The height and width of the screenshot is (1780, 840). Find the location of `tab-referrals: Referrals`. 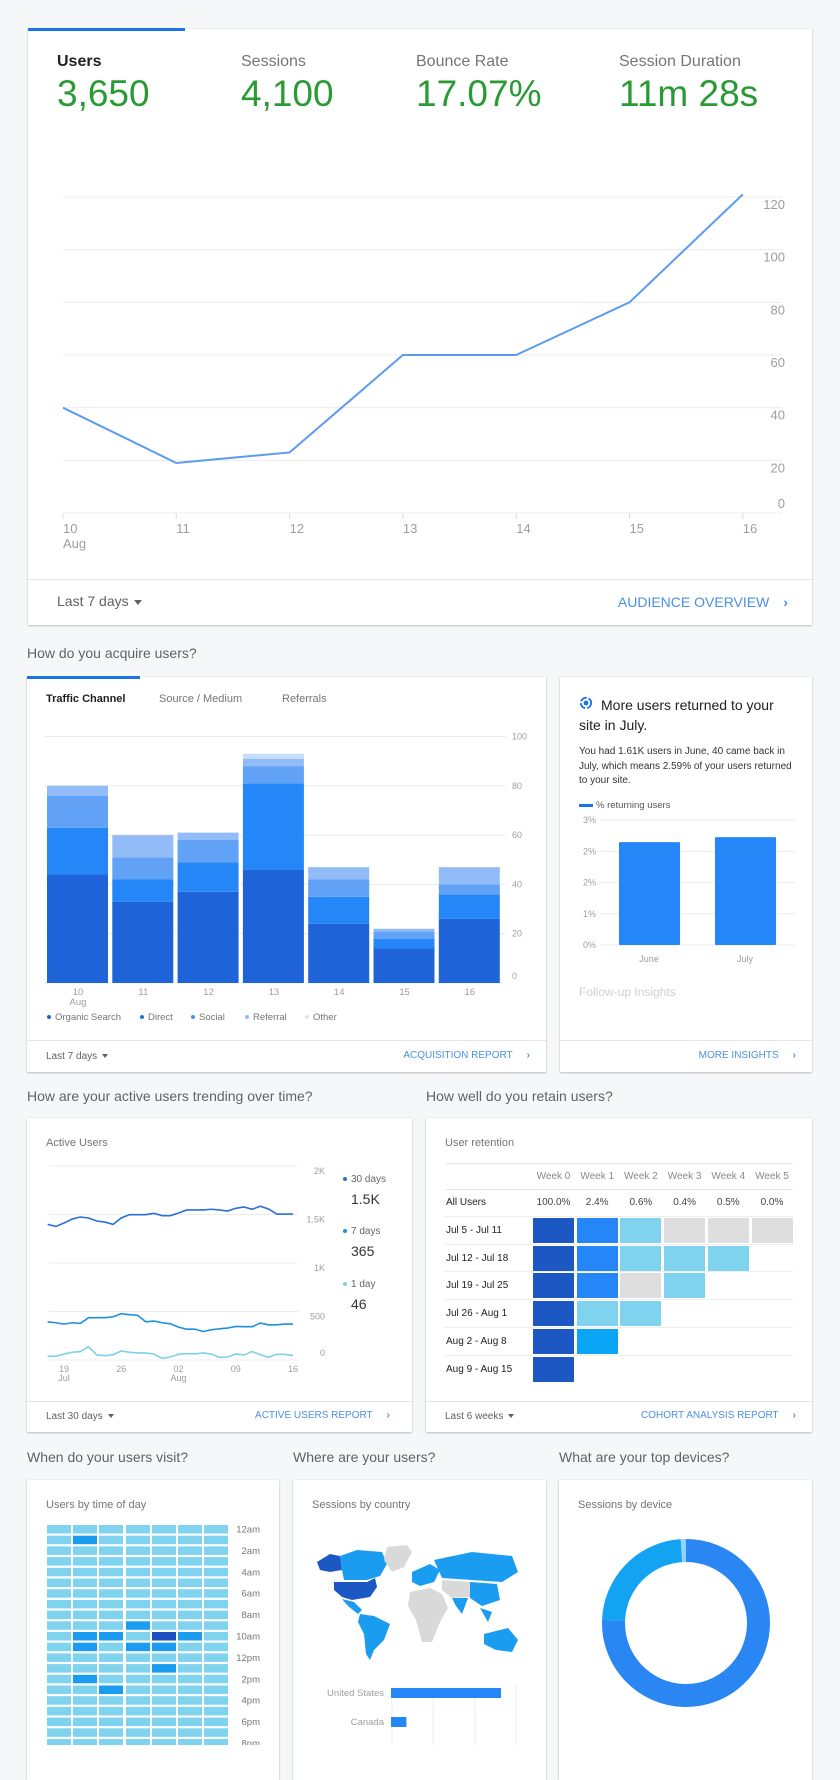

tab-referrals: Referrals is located at coordinates (304, 699).